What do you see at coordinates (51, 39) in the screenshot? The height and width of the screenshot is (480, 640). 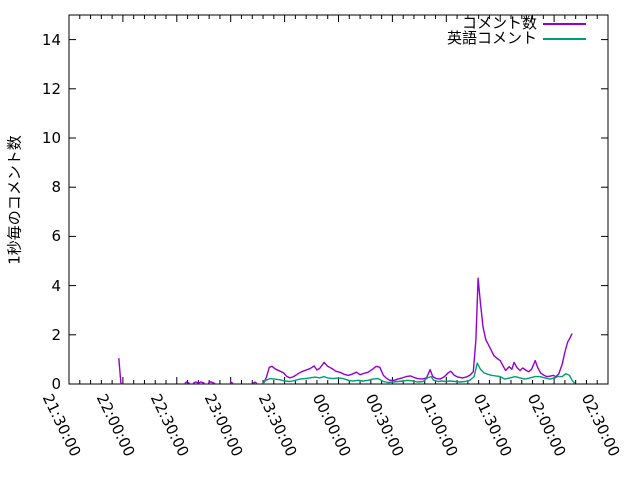 I see `y-tick-label: 14` at bounding box center [51, 39].